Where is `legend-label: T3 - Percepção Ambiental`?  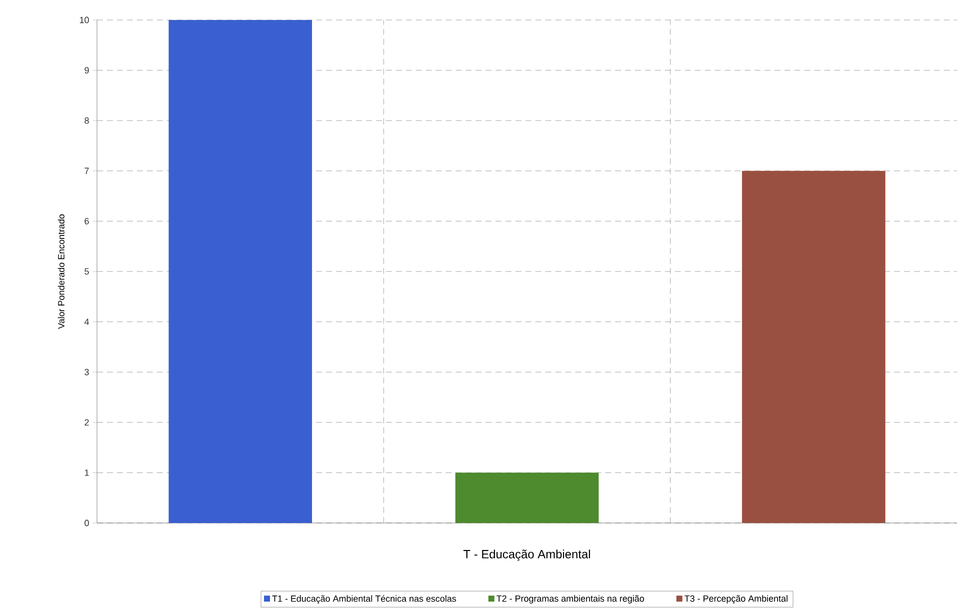 legend-label: T3 - Percepção Ambiental is located at coordinates (736, 599).